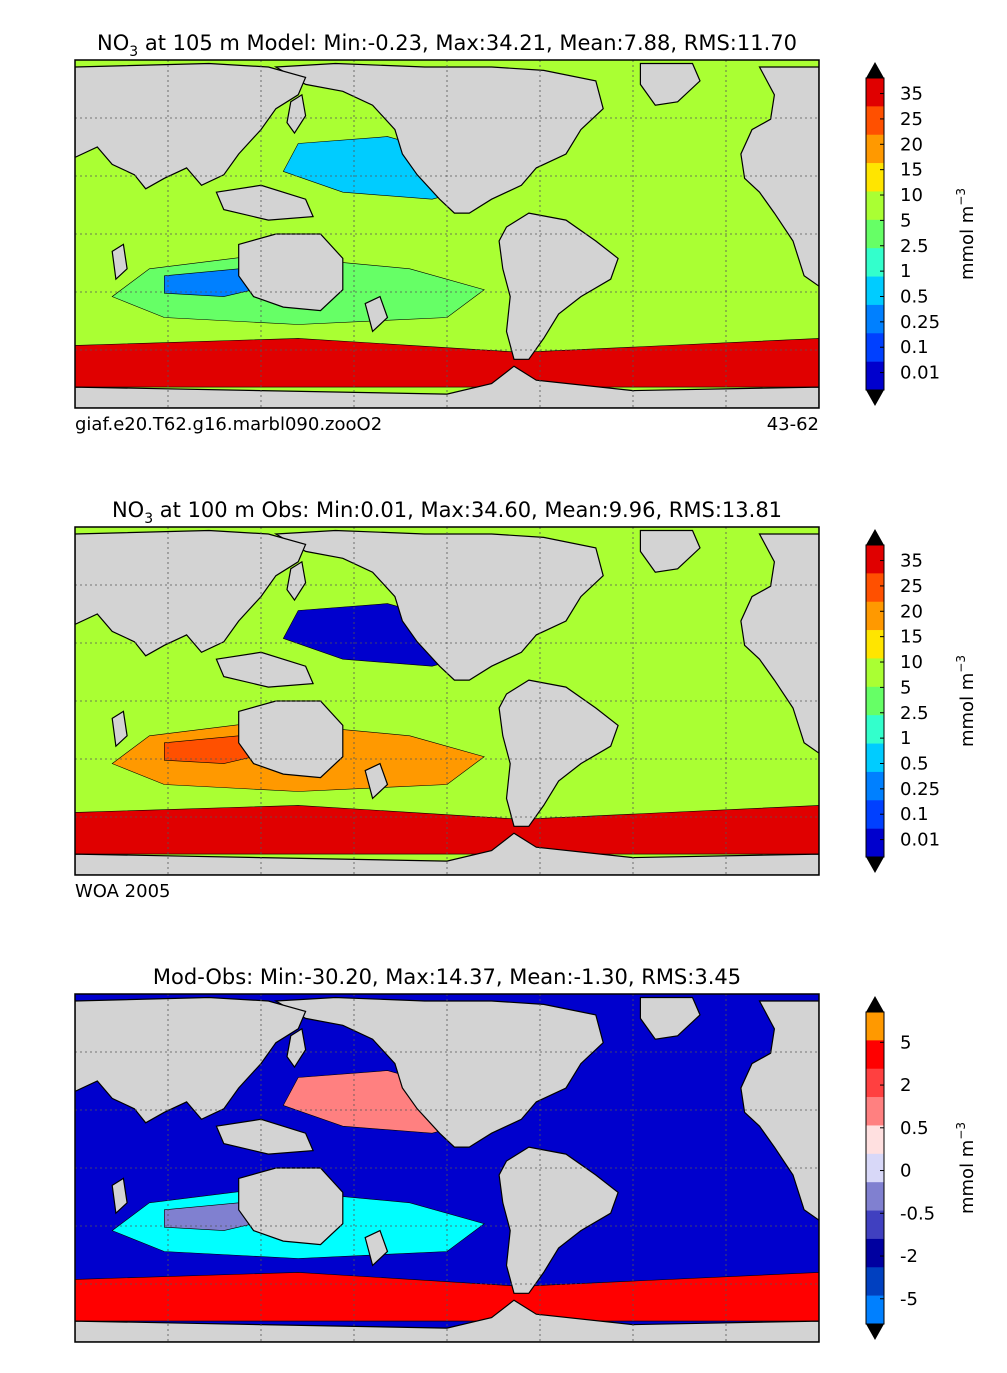 The width and height of the screenshot is (1007, 1373). What do you see at coordinates (911, 561) in the screenshot?
I see `colorbar-tick-label: 35` at bounding box center [911, 561].